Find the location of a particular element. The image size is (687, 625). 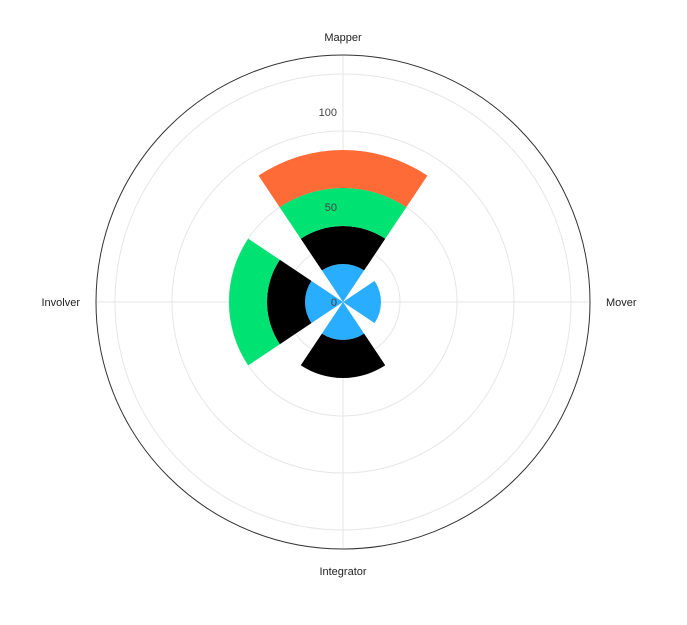

radial-tick-100: 100 is located at coordinates (328, 113).